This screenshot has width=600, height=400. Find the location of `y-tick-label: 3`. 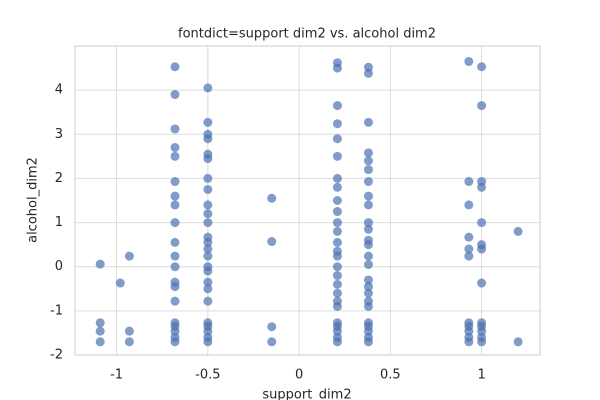

y-tick-label: 3 is located at coordinates (59, 134).